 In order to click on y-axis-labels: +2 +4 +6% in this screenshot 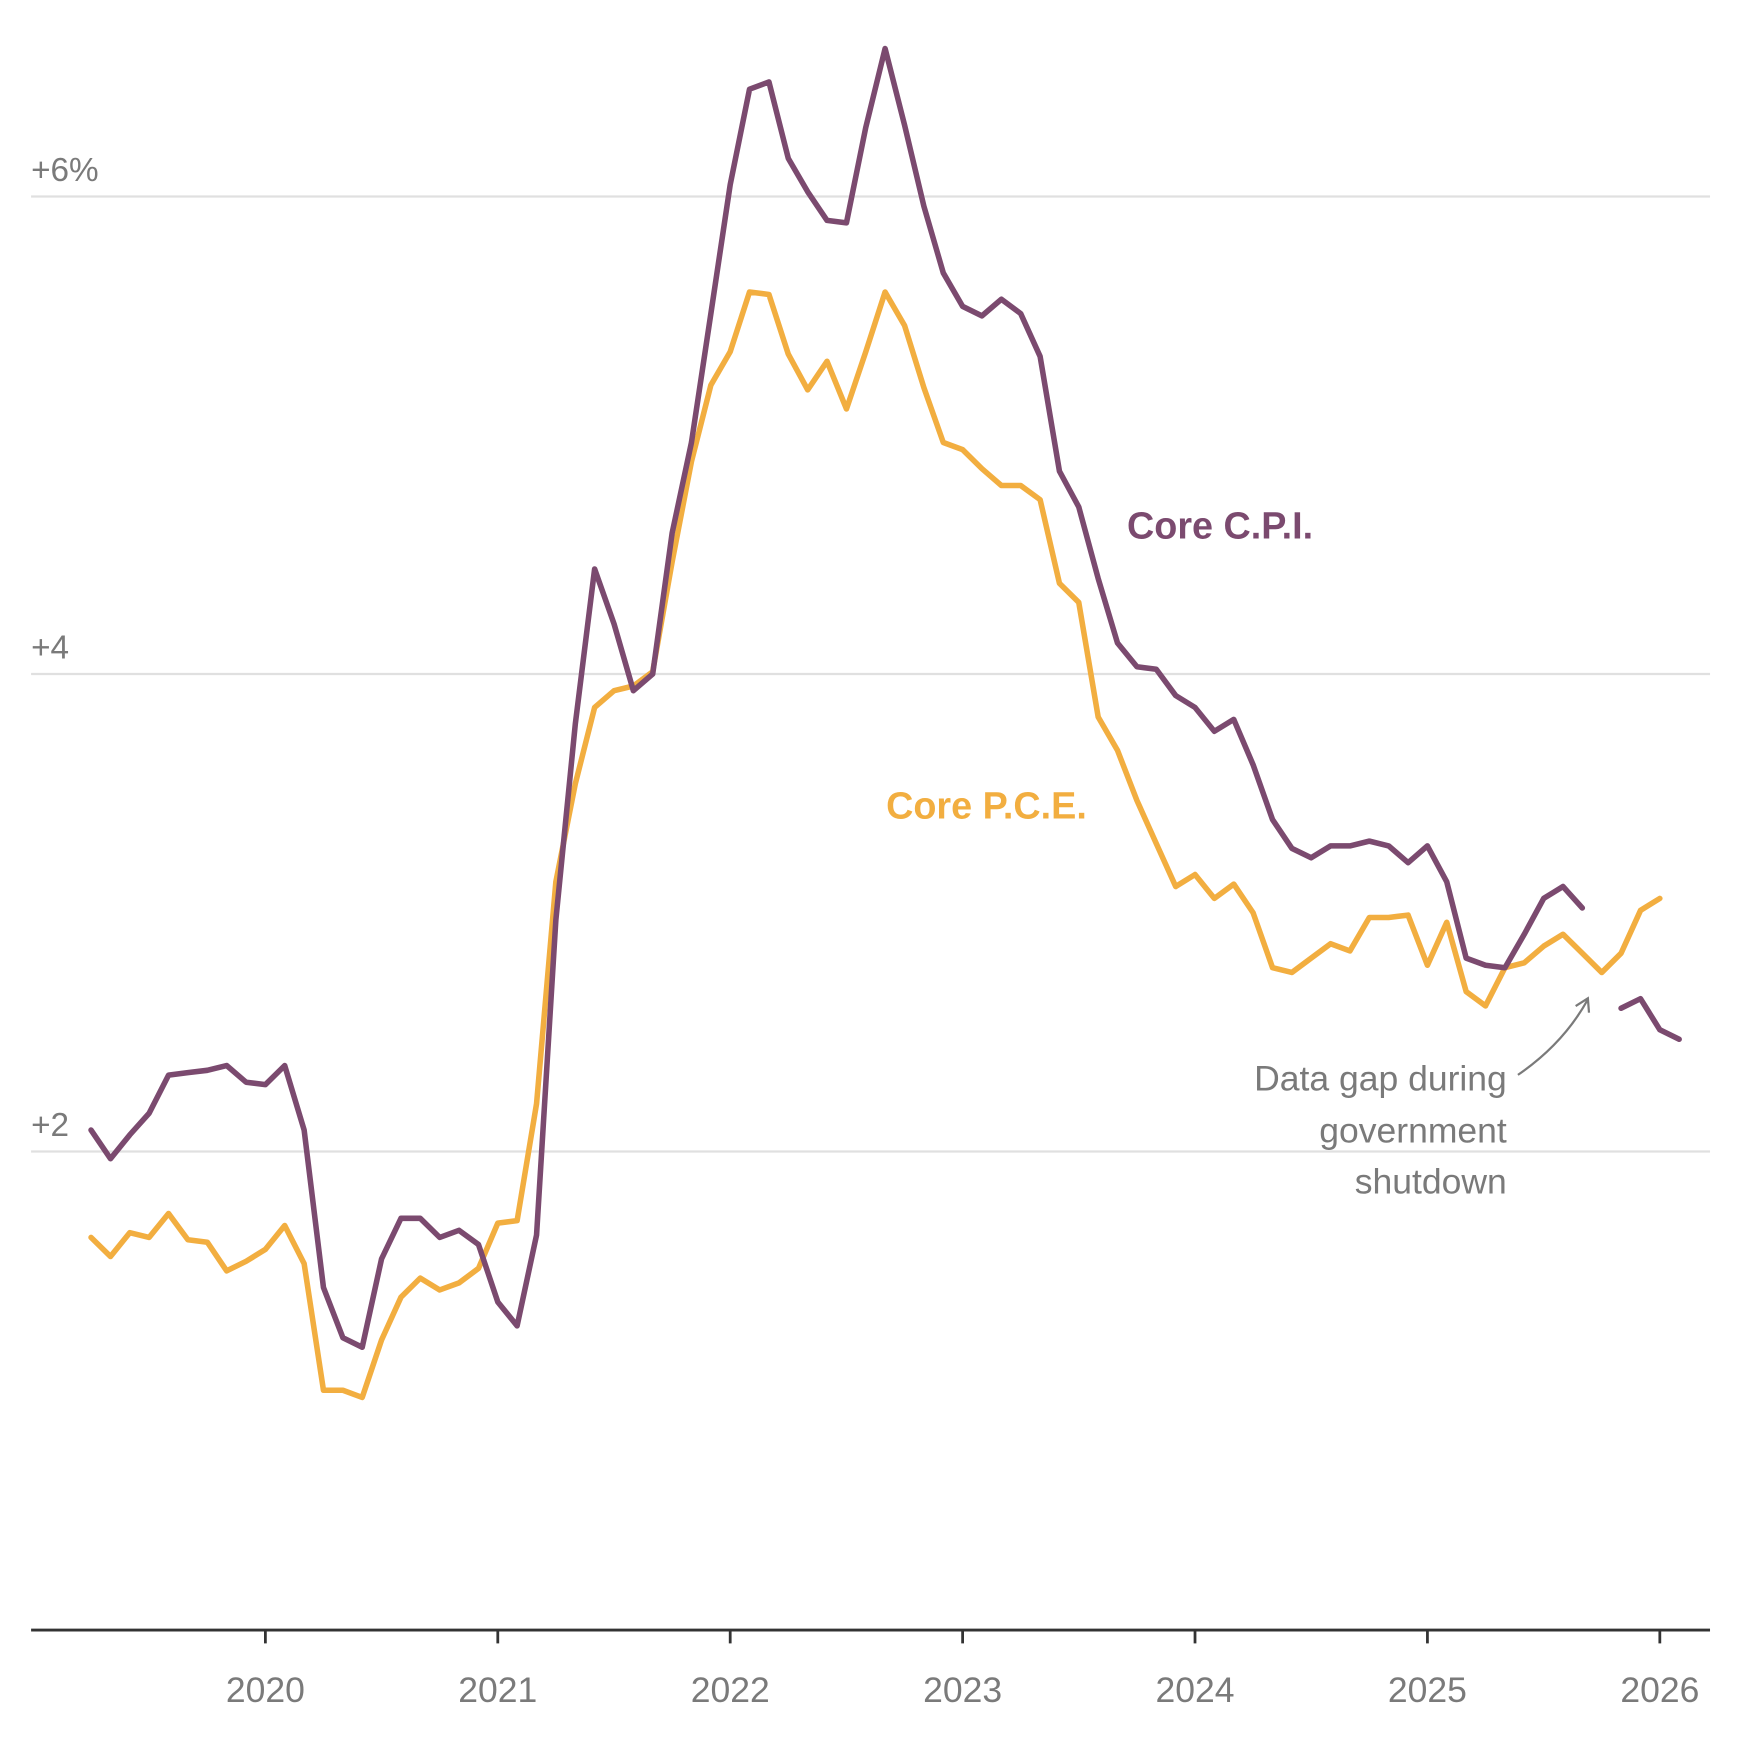, I will do `click(65, 648)`.